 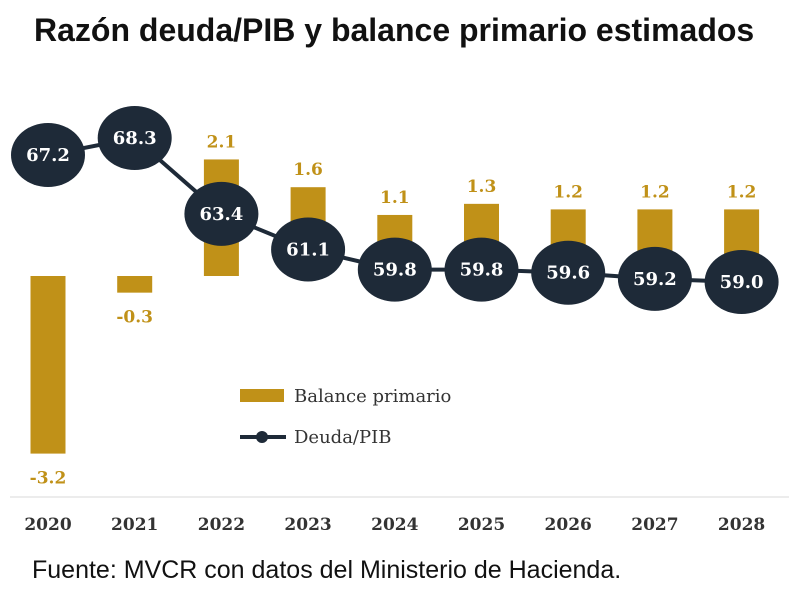 I want to click on debt-label-2026: 59.6, so click(x=568, y=273).